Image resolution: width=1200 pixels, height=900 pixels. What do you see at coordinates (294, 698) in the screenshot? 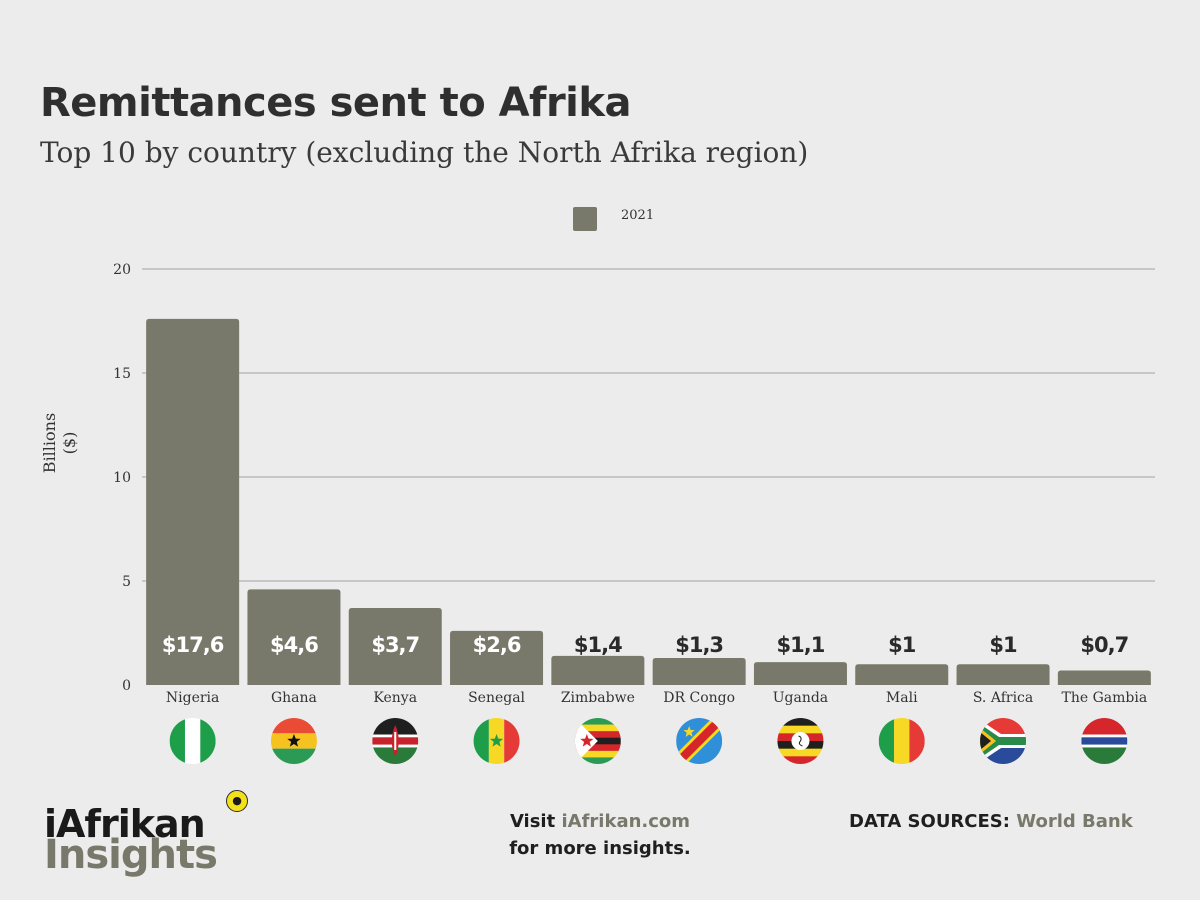
I see `x-tick-label-ghana: Ghana` at bounding box center [294, 698].